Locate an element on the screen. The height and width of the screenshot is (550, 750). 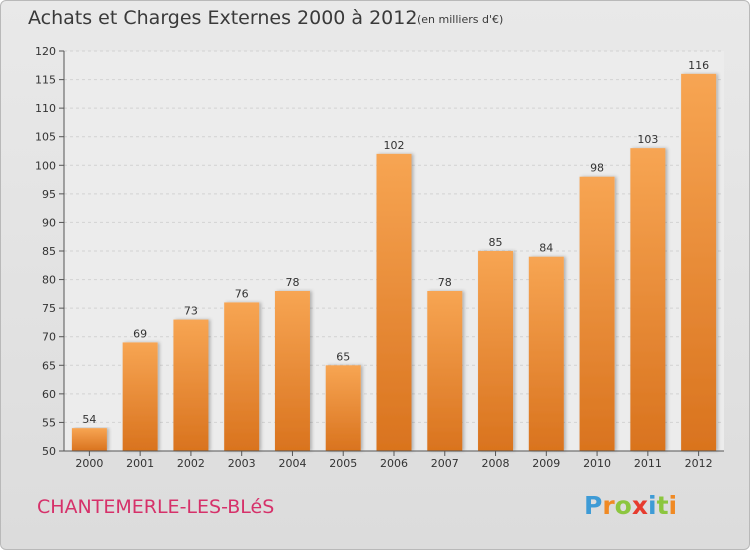
y-tick-label: 120 is located at coordinates (45, 51).